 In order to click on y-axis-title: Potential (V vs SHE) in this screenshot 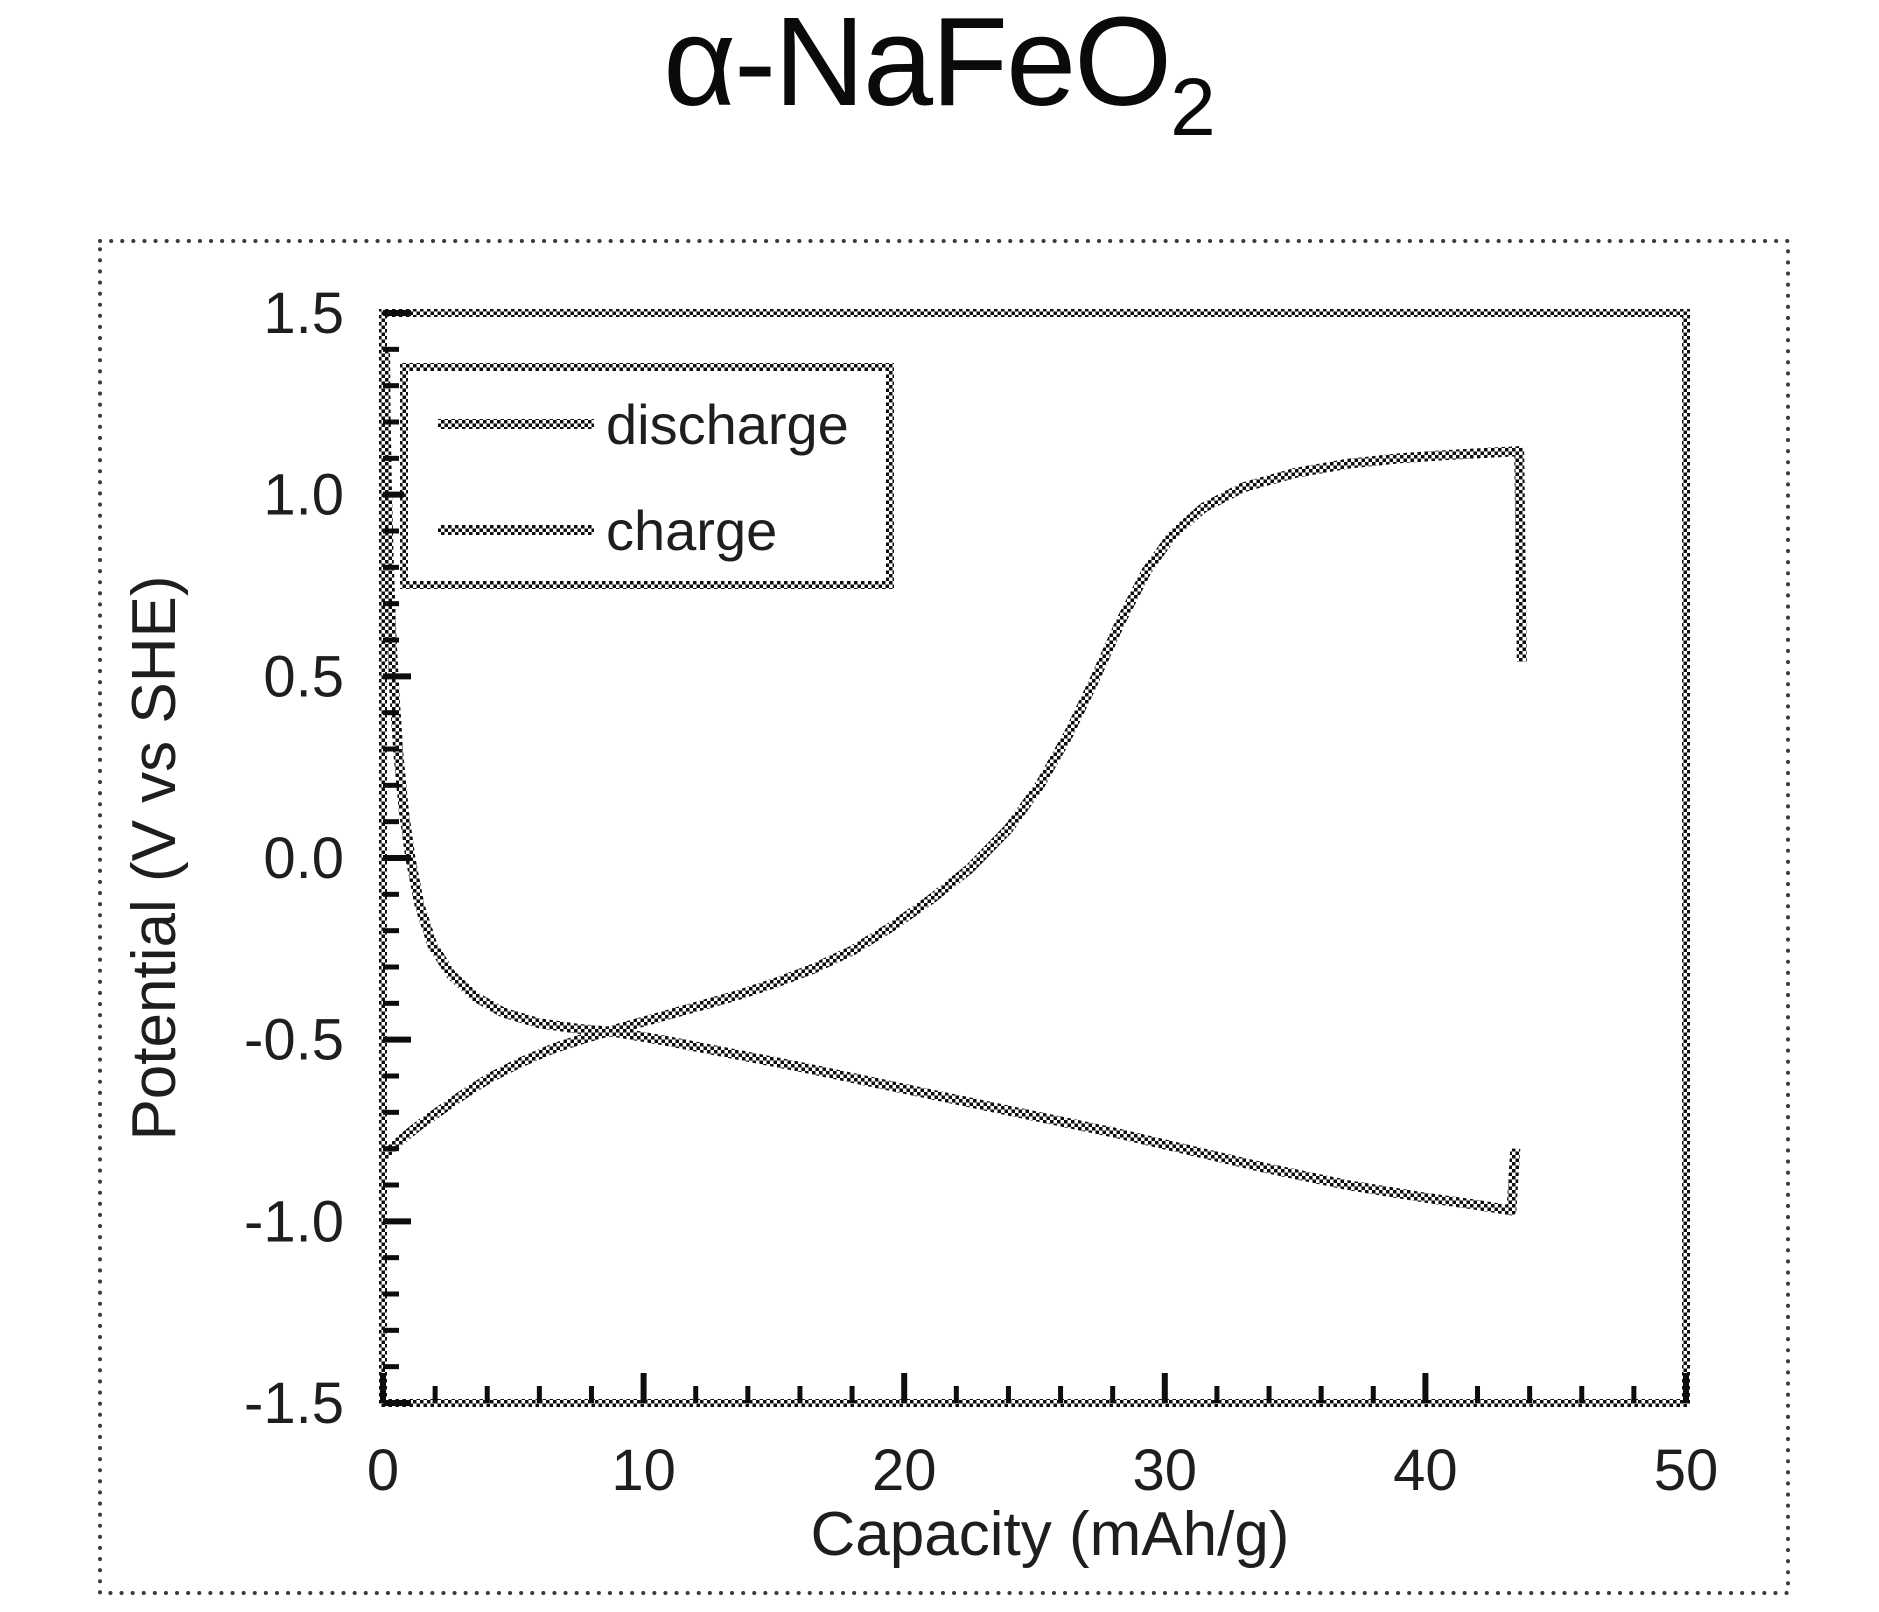, I will do `click(154, 857)`.